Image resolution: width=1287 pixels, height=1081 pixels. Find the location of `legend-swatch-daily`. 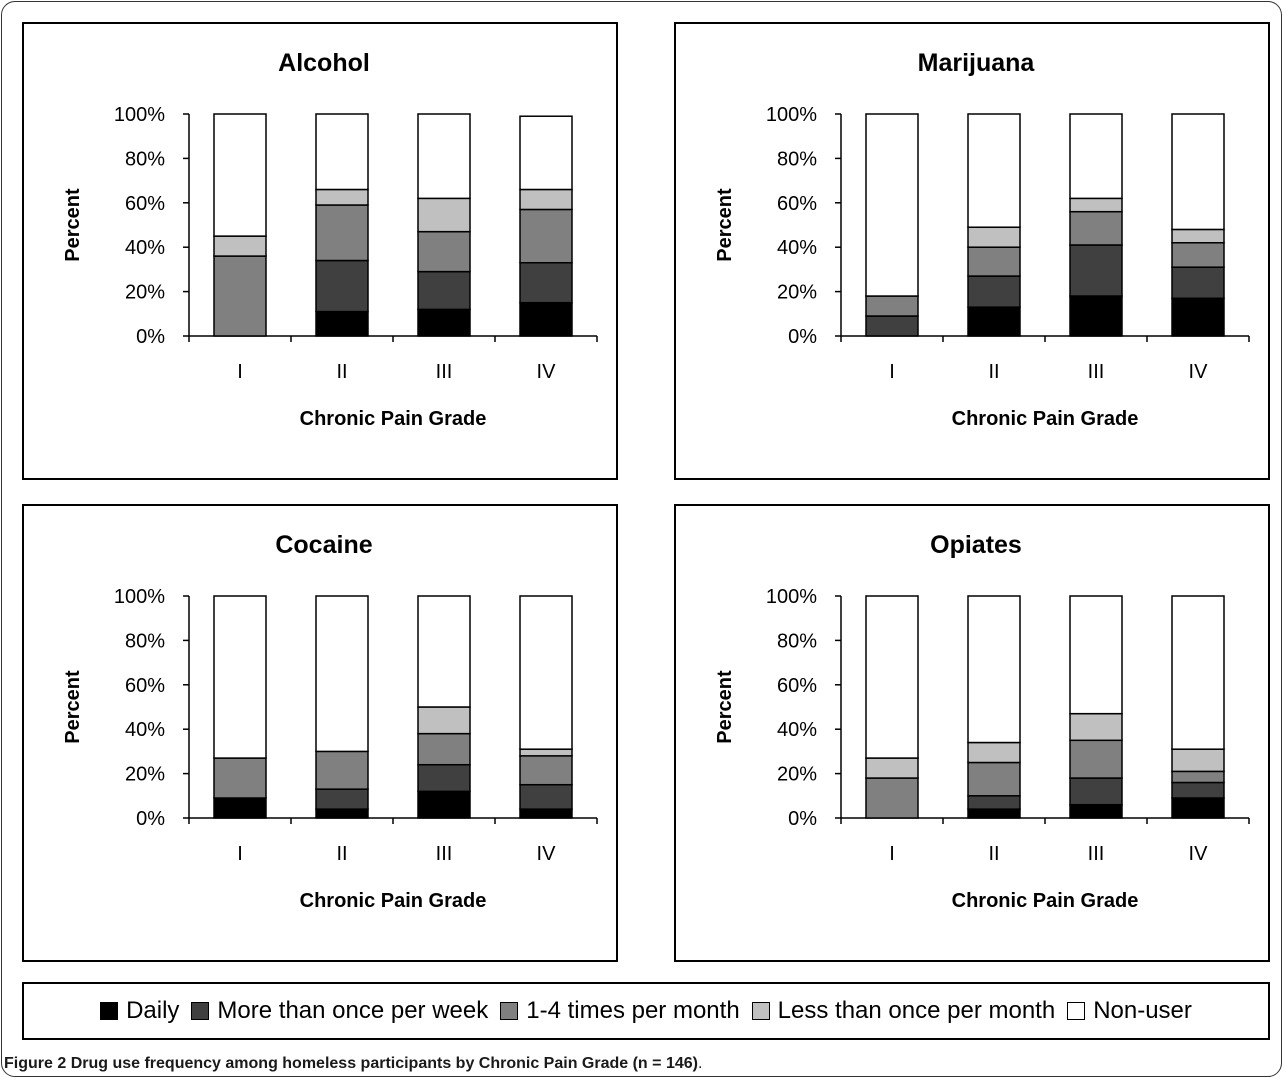

legend-swatch-daily is located at coordinates (109, 1011).